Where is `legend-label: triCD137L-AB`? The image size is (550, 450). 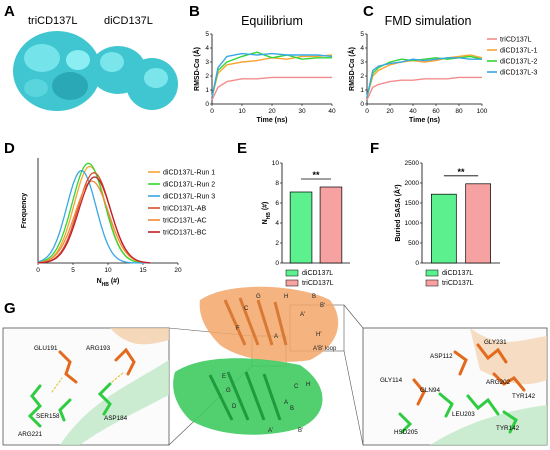 legend-label: triCD137L-AB is located at coordinates (185, 209).